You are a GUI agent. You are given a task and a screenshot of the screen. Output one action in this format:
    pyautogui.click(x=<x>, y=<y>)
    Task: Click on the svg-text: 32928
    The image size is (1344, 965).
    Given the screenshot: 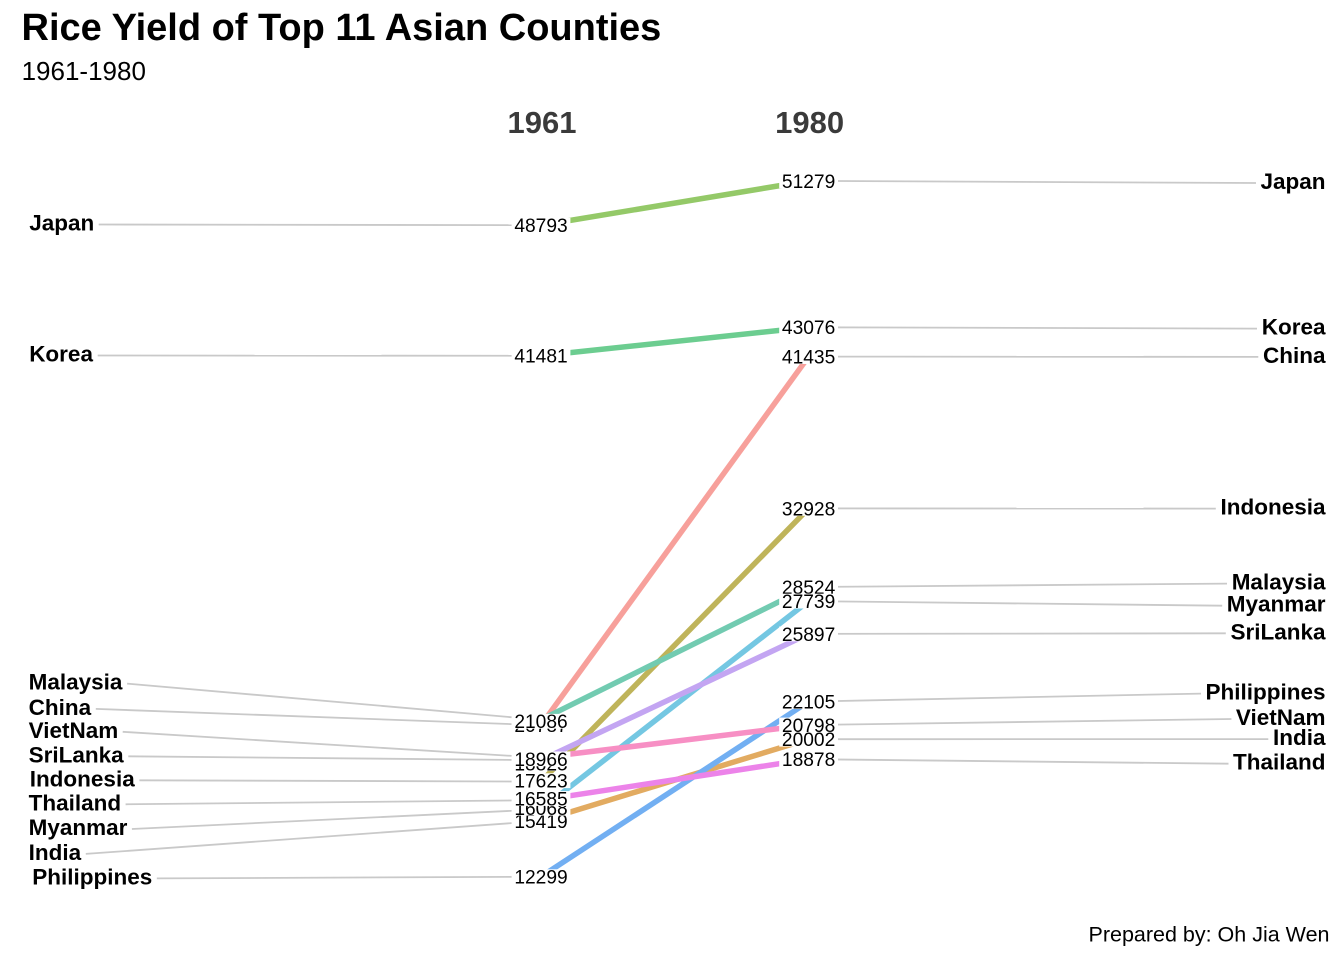 What is the action you would take?
    pyautogui.click(x=808, y=509)
    